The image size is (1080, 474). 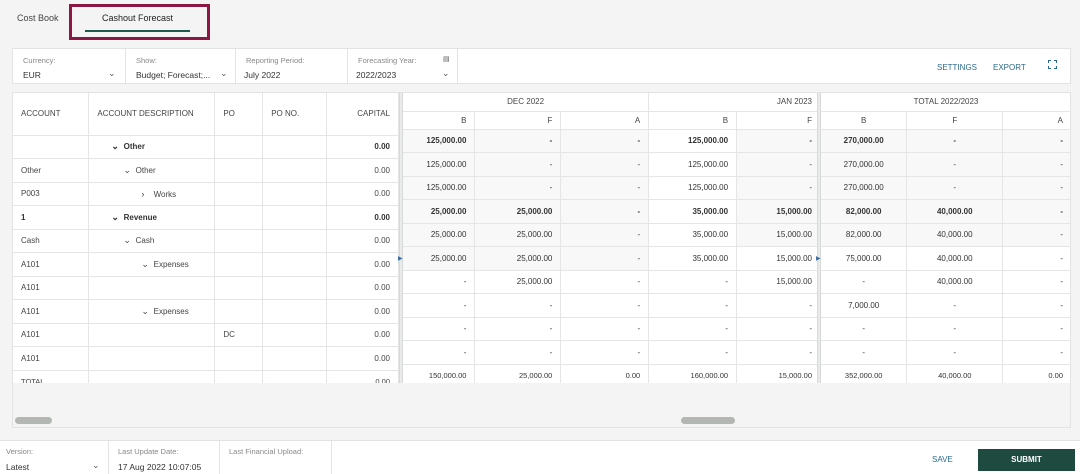 I want to click on tot-a-cell: -, so click(x=1036, y=329).